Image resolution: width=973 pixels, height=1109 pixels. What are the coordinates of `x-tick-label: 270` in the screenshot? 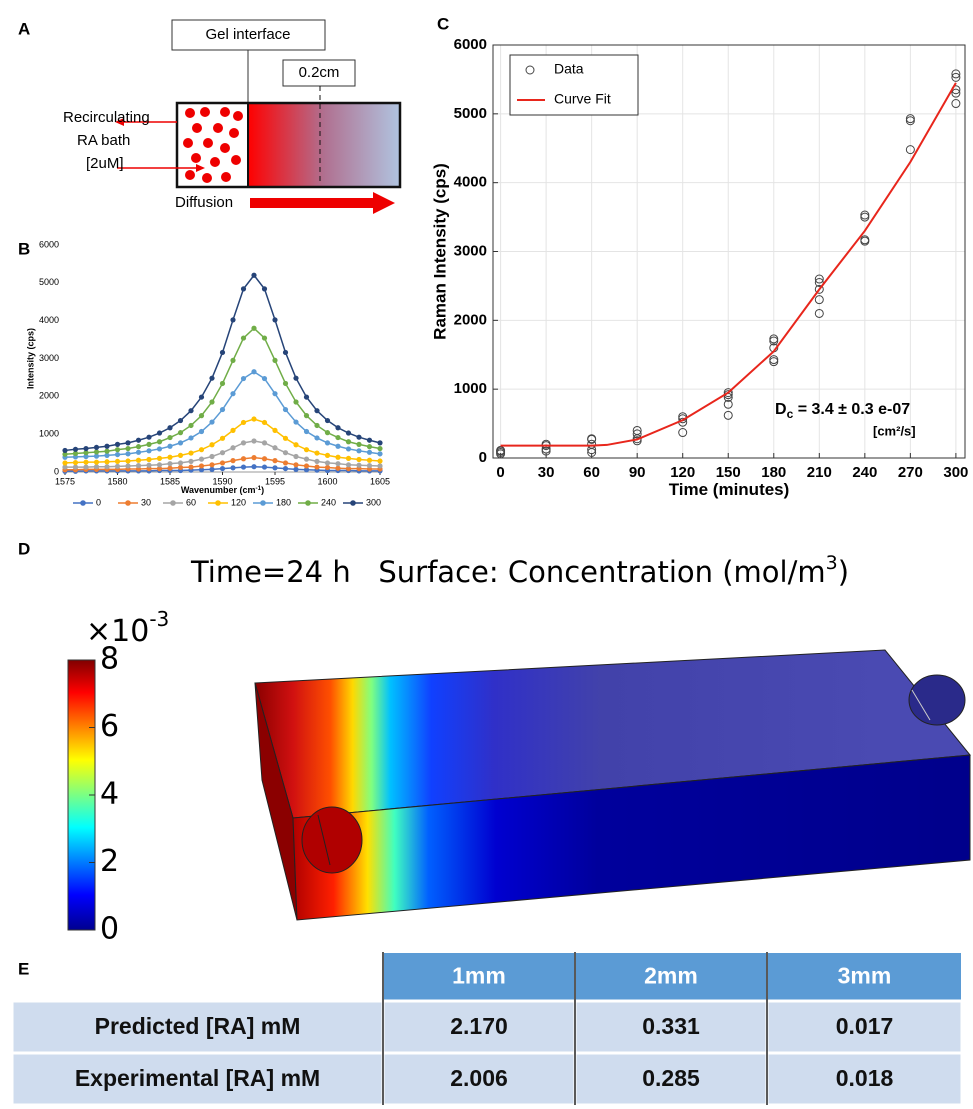 It's located at (910, 472).